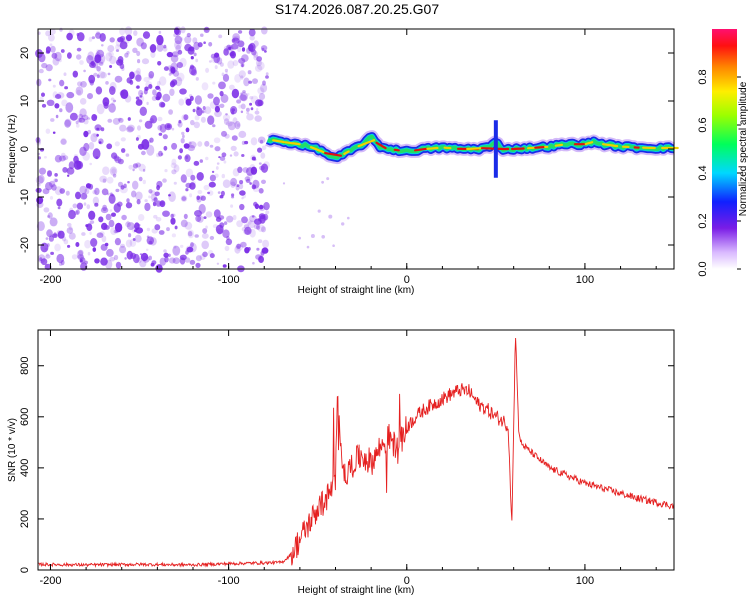  What do you see at coordinates (25, 149) in the screenshot?
I see `y-tick-label: 0` at bounding box center [25, 149].